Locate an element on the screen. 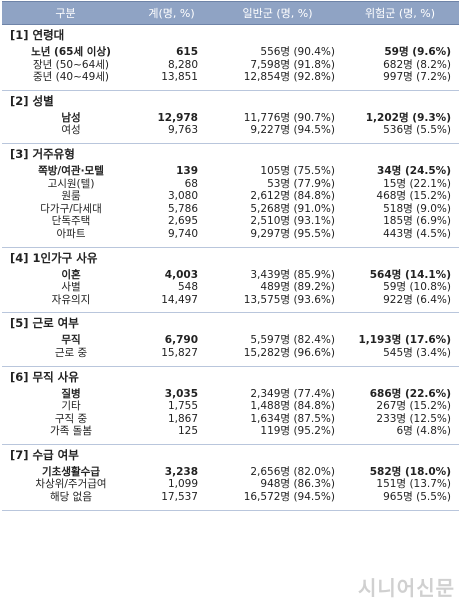 Image resolution: width=461 pixels, height=609 pixels. row-risk: 59명 (9.6%) is located at coordinates (417, 52).